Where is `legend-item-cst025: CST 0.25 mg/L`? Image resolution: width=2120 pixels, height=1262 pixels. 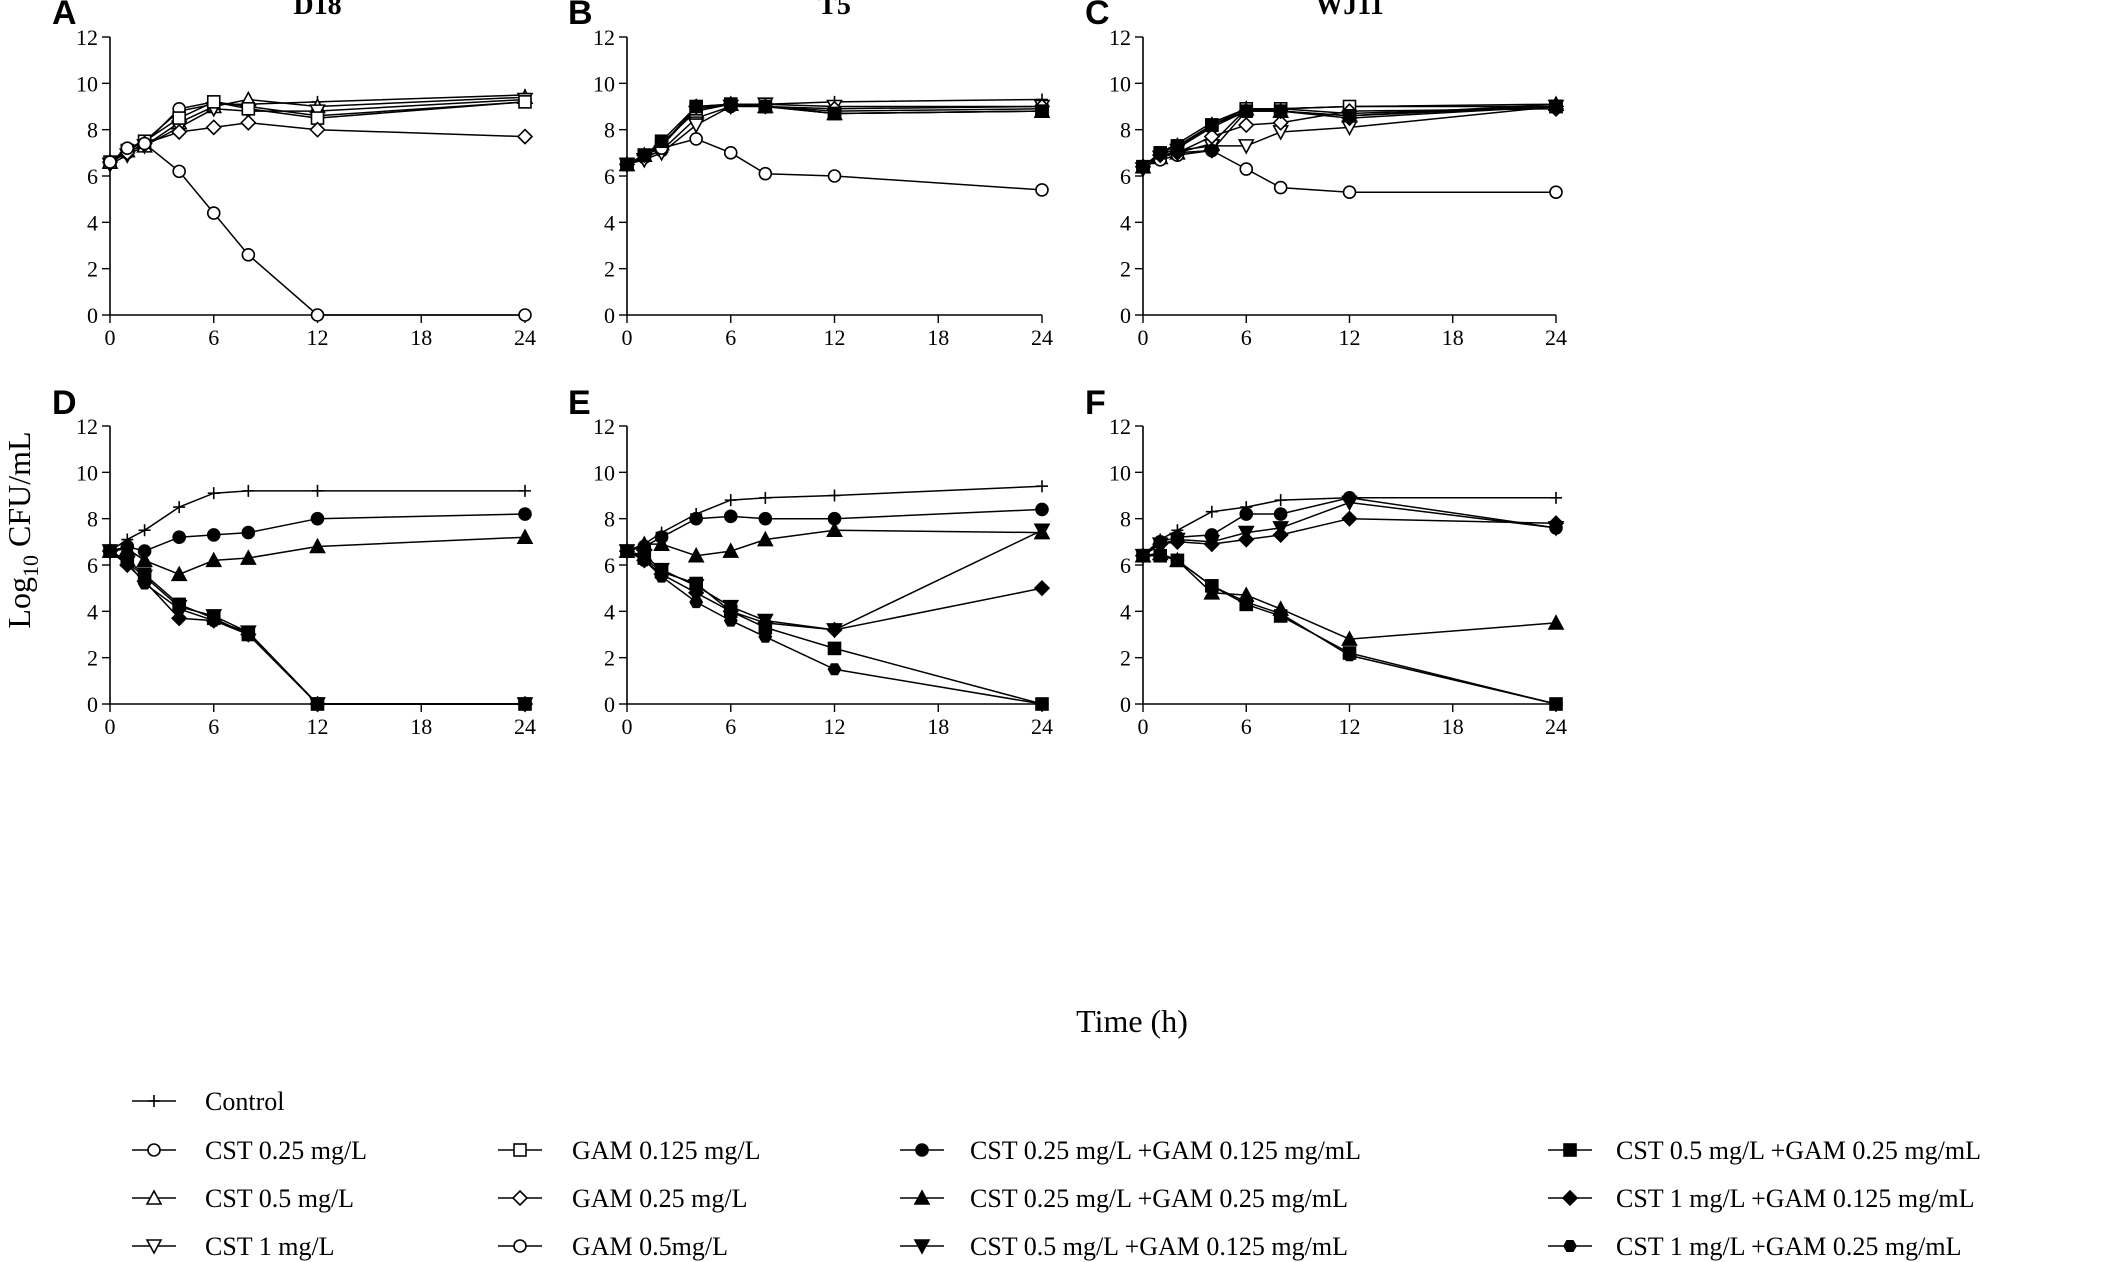 legend-item-cst025: CST 0.25 mg/L is located at coordinates (249, 1150).